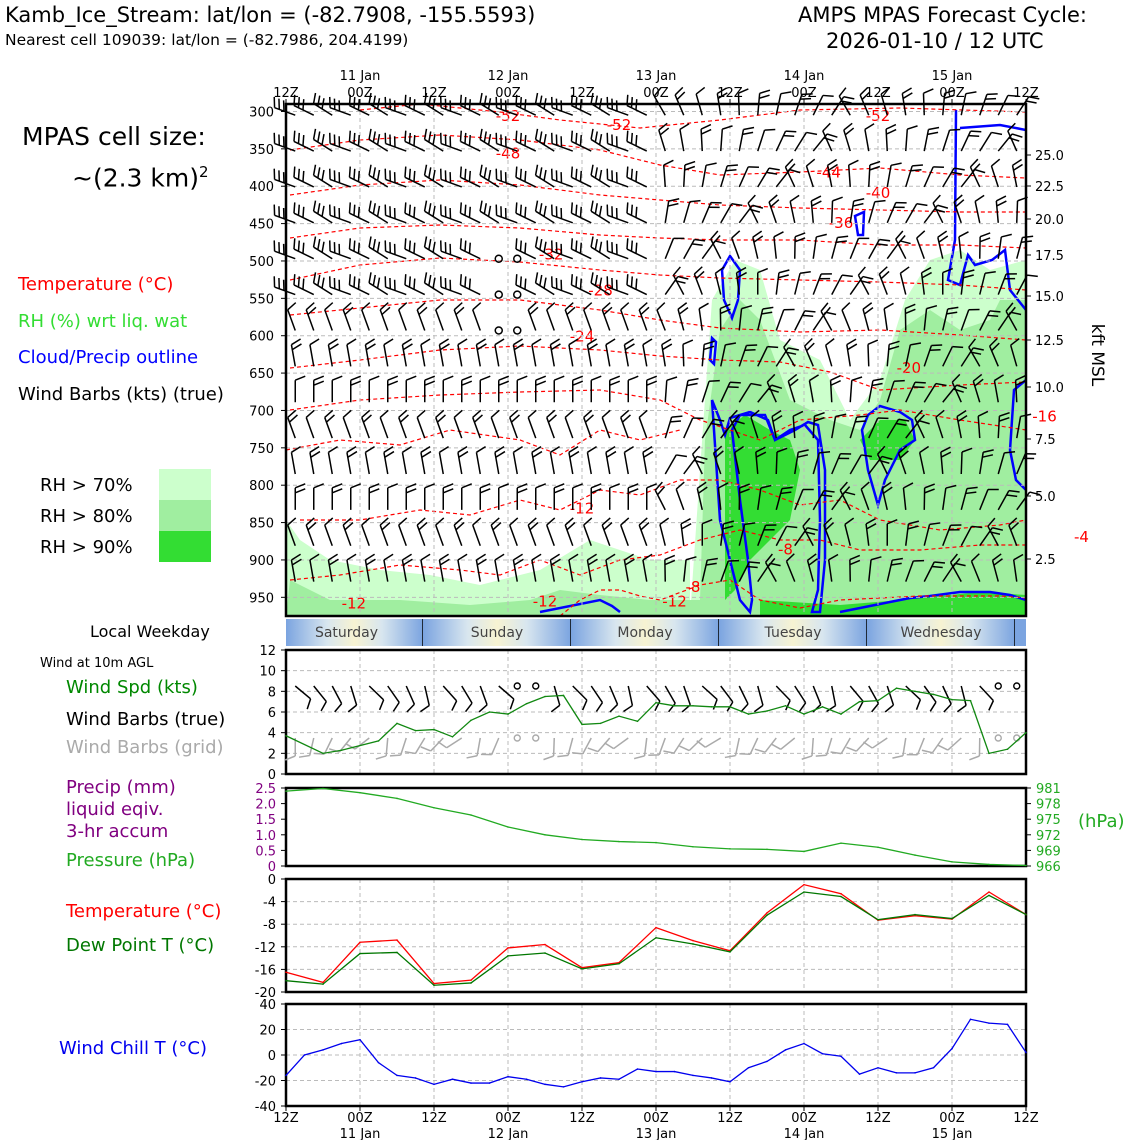 The image size is (1140, 1140). Describe the element at coordinates (656, 1133) in the screenshot. I see `bottom-day-label: 13 Jan` at that location.